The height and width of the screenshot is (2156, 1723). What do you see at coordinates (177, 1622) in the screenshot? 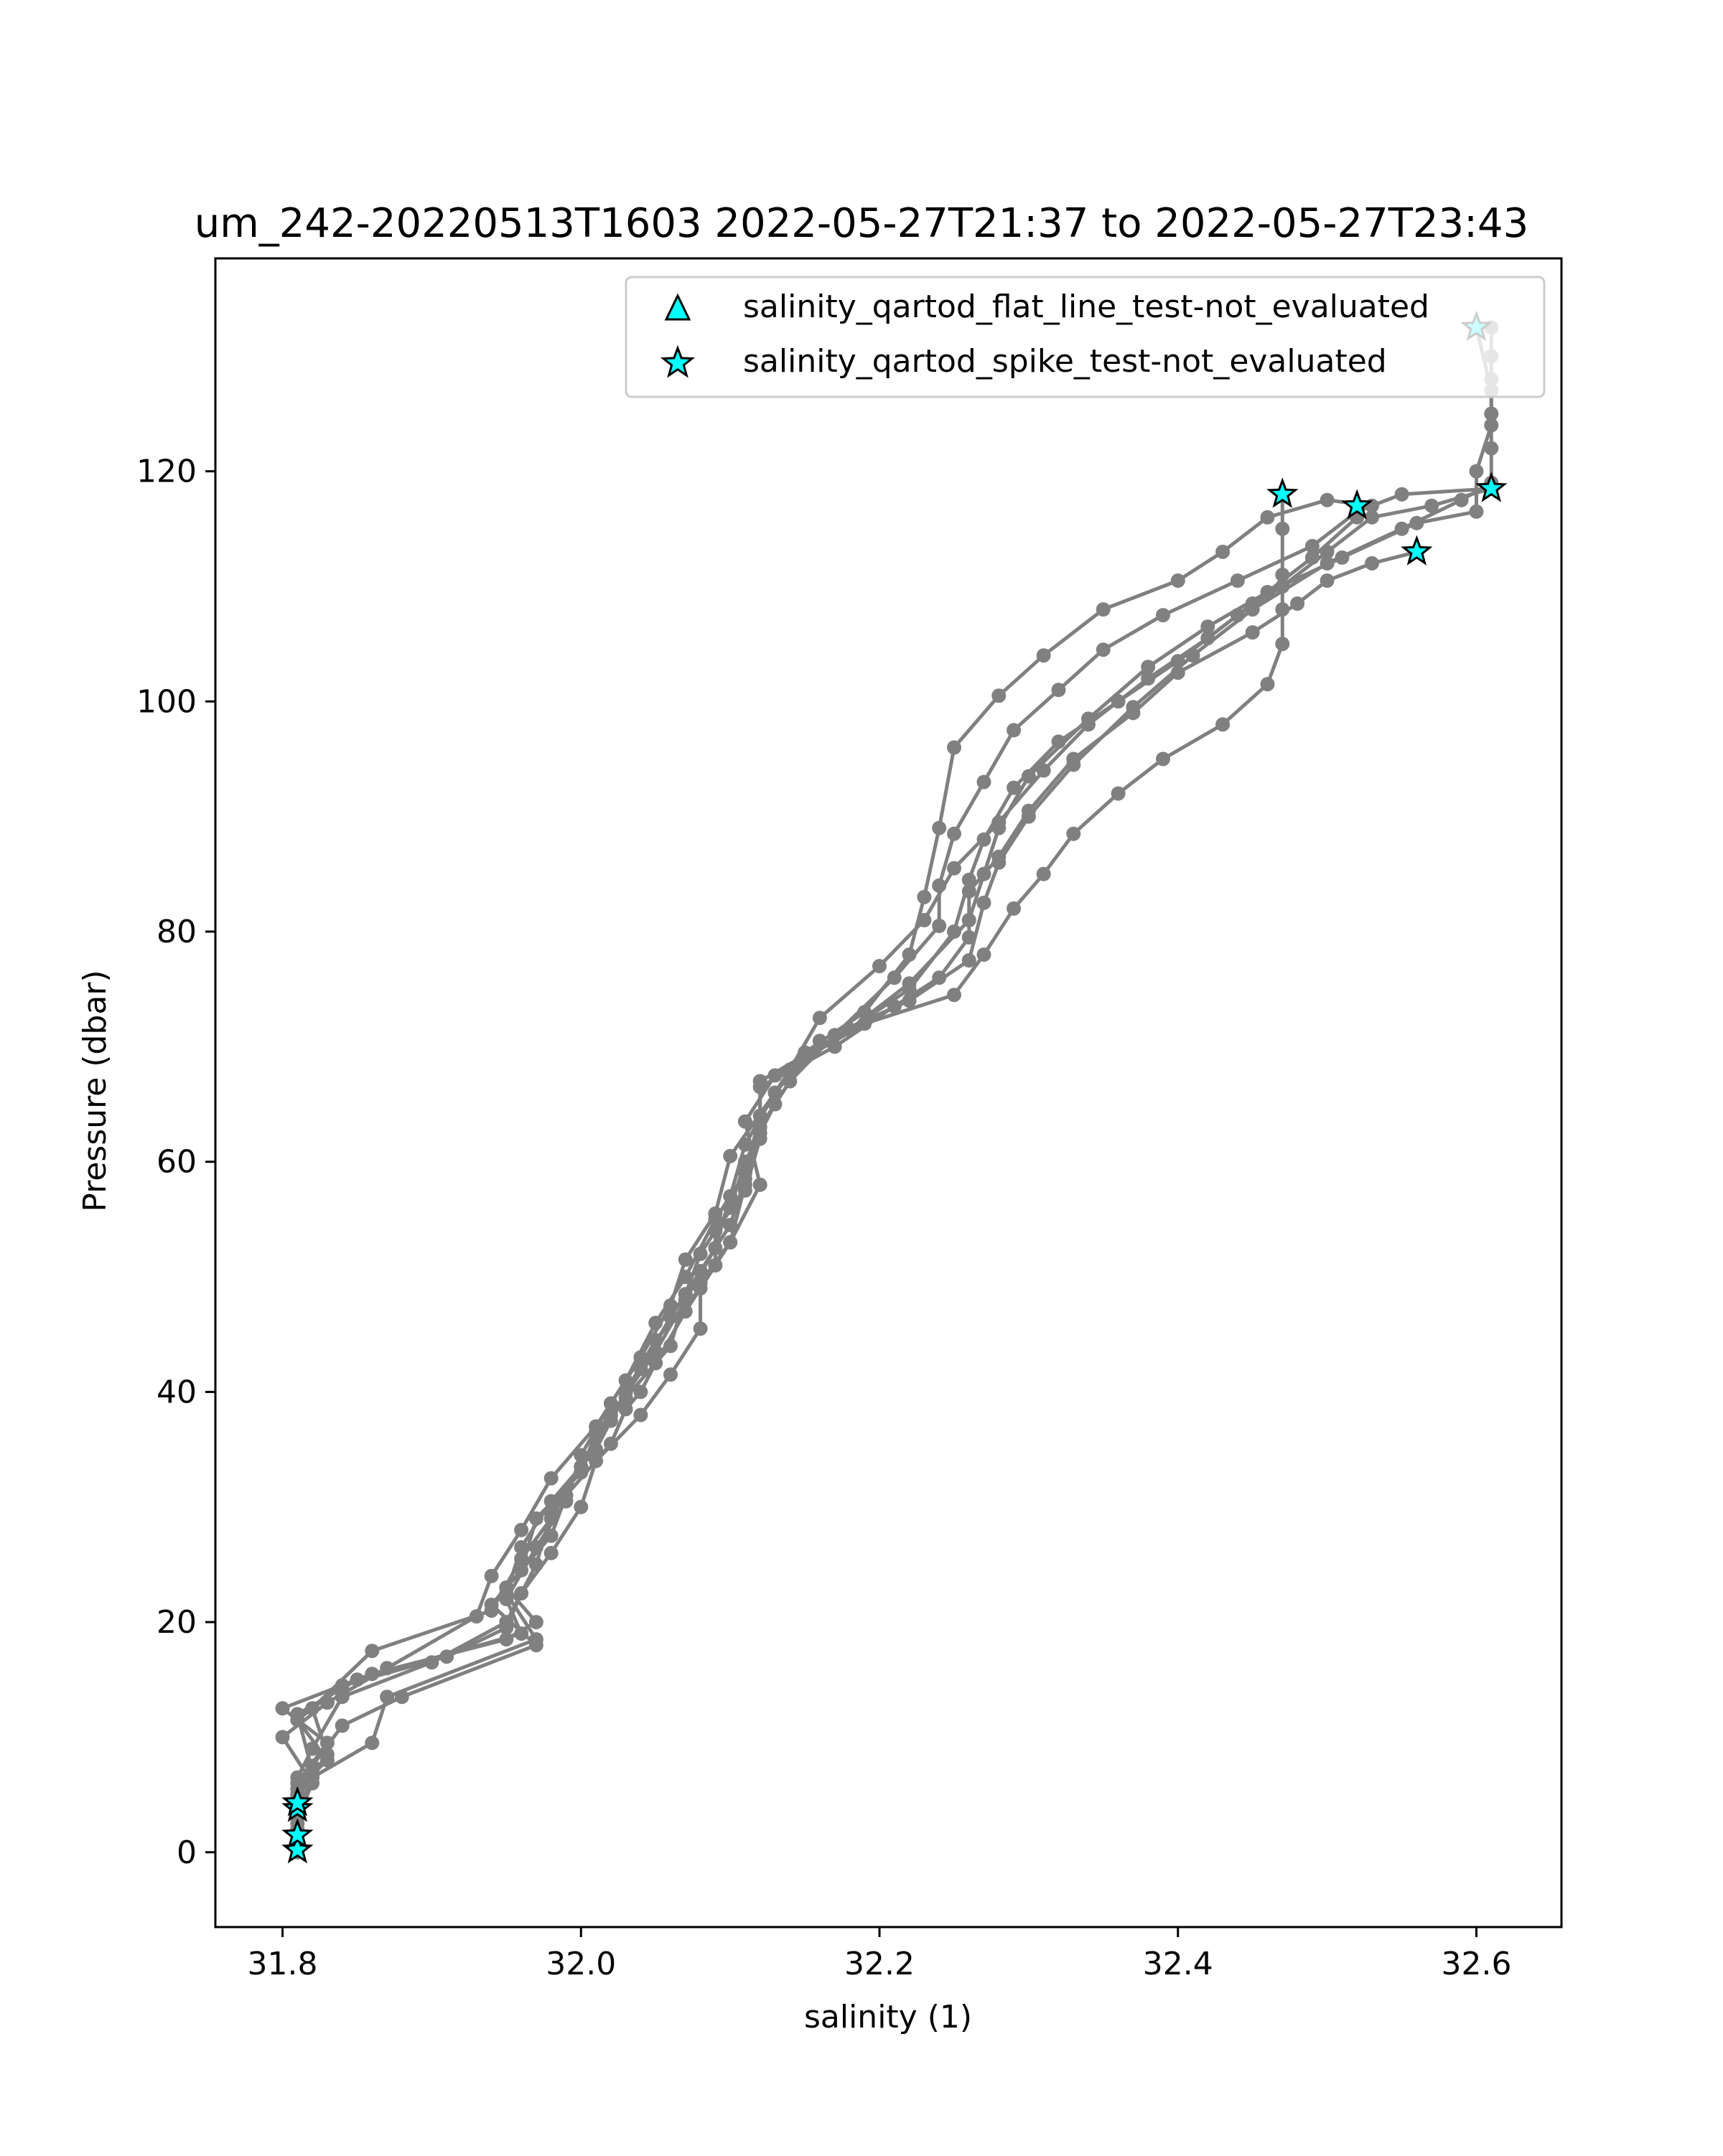
I see `y-tick-label: 20` at bounding box center [177, 1622].